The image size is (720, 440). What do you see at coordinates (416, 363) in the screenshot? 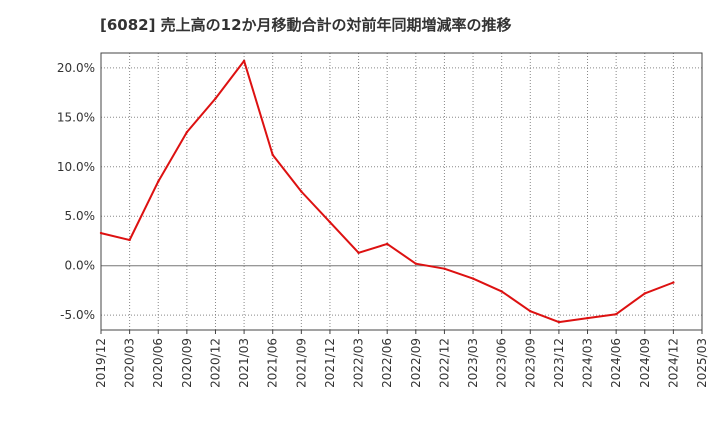
I see `x-tick-label: 2022/09` at bounding box center [416, 363].